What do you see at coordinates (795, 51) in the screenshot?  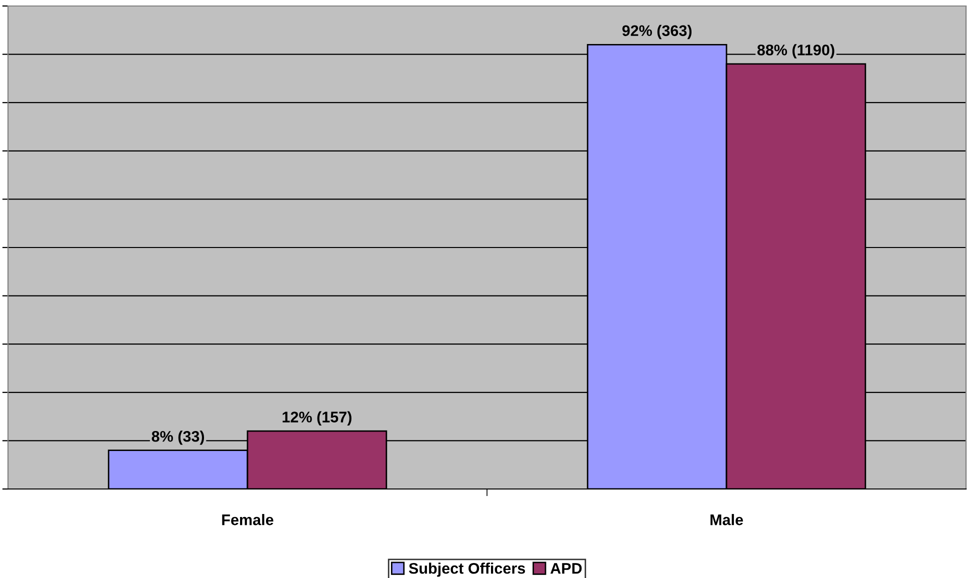 I see `data-label: 88% (1190)` at bounding box center [795, 51].